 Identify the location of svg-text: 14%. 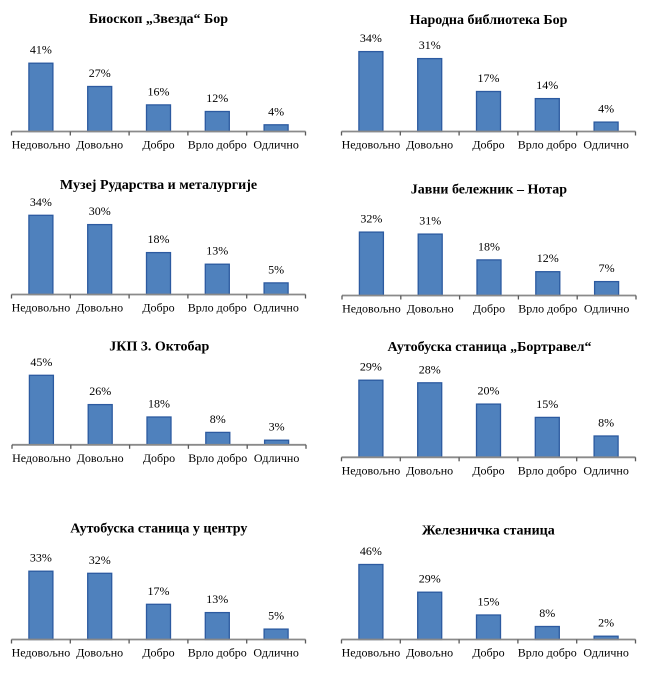
(547, 85).